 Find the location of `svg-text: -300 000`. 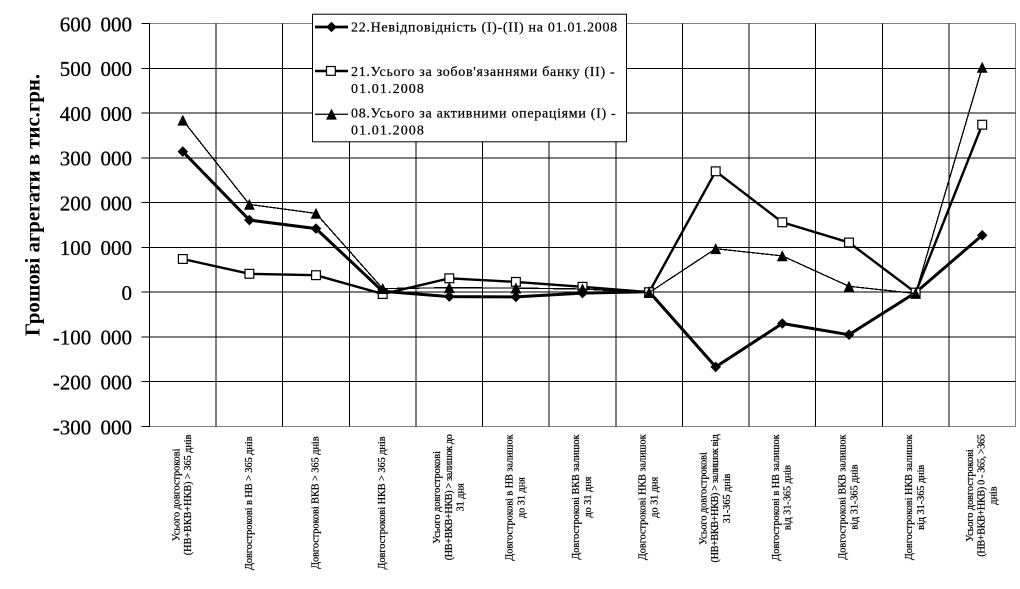

svg-text: -300 000 is located at coordinates (92, 427).